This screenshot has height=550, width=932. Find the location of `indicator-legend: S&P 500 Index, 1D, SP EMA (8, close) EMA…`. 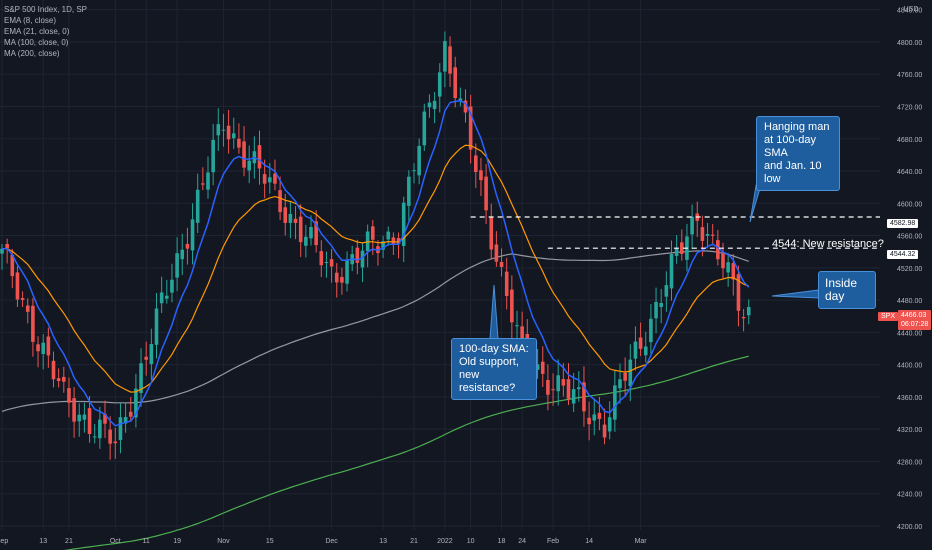

indicator-legend: S&P 500 Index, 1D, SP EMA (8, close) EMA… is located at coordinates (45, 31).